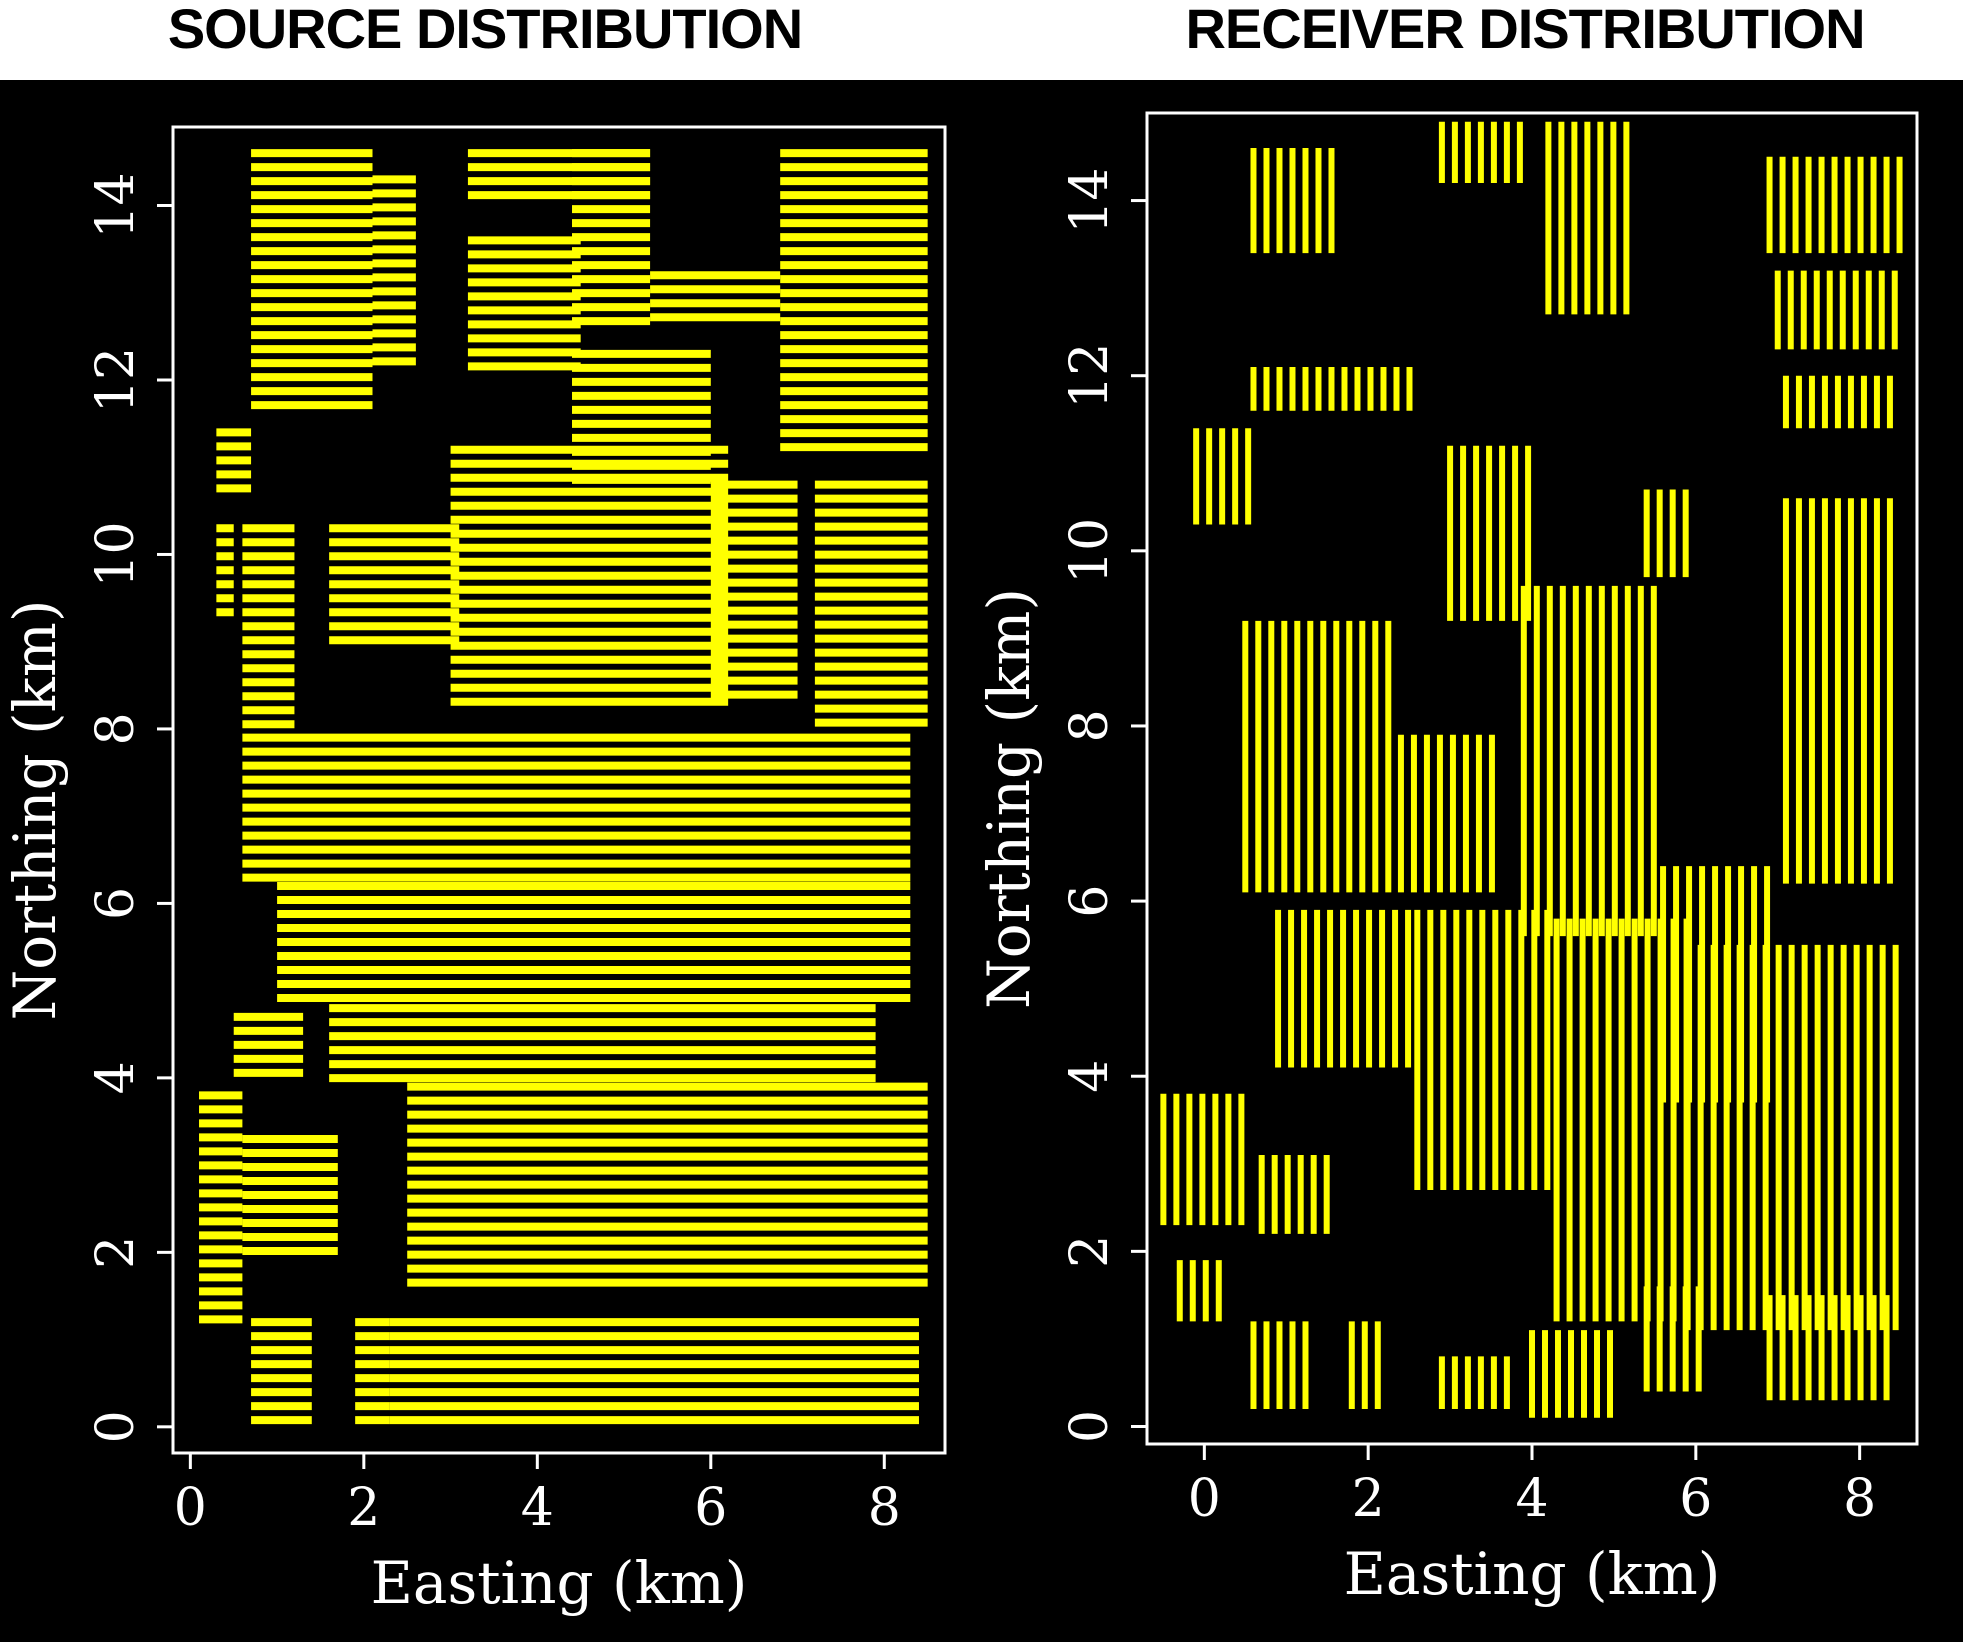 The height and width of the screenshot is (1647, 1963). I want to click on source-title: SOURCE DISTRIBUTION, so click(485, 30).